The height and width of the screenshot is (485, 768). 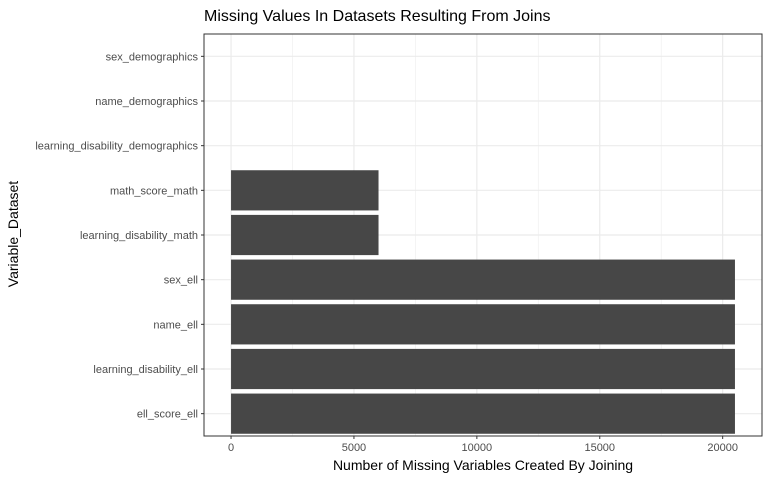 What do you see at coordinates (483, 324) in the screenshot?
I see `bar-name_ell` at bounding box center [483, 324].